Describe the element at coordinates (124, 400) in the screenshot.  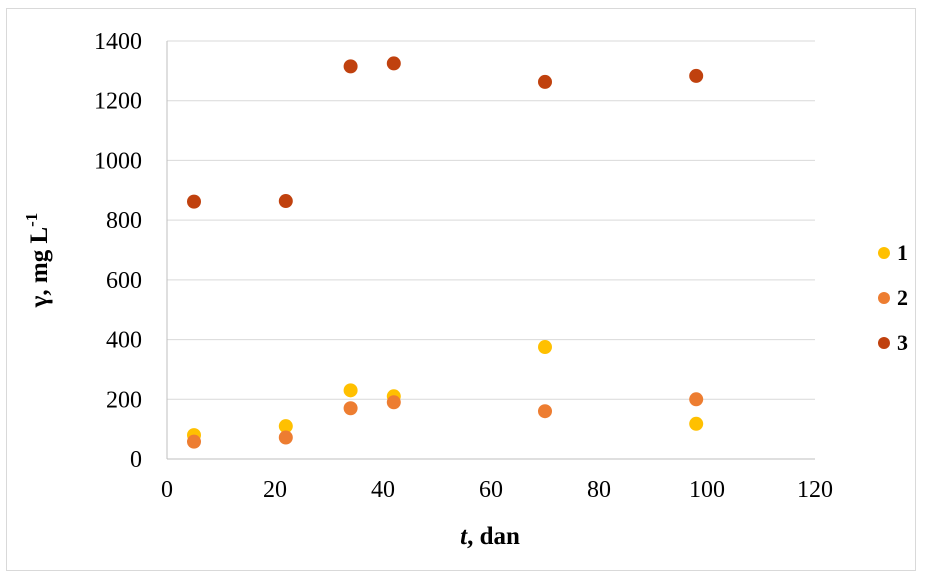
I see `y-tick-label: 200` at that location.